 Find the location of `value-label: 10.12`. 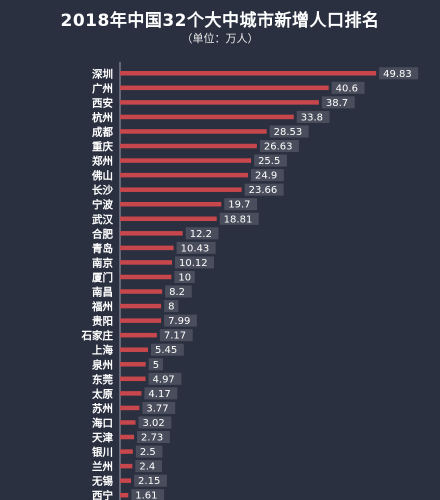

value-label: 10.12 is located at coordinates (193, 263).